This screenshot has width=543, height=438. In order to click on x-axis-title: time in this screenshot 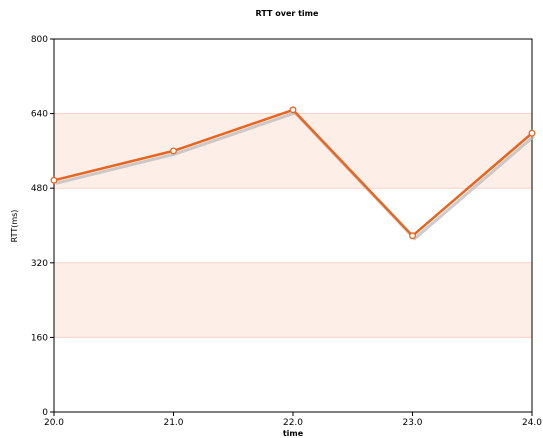, I will do `click(293, 433)`.